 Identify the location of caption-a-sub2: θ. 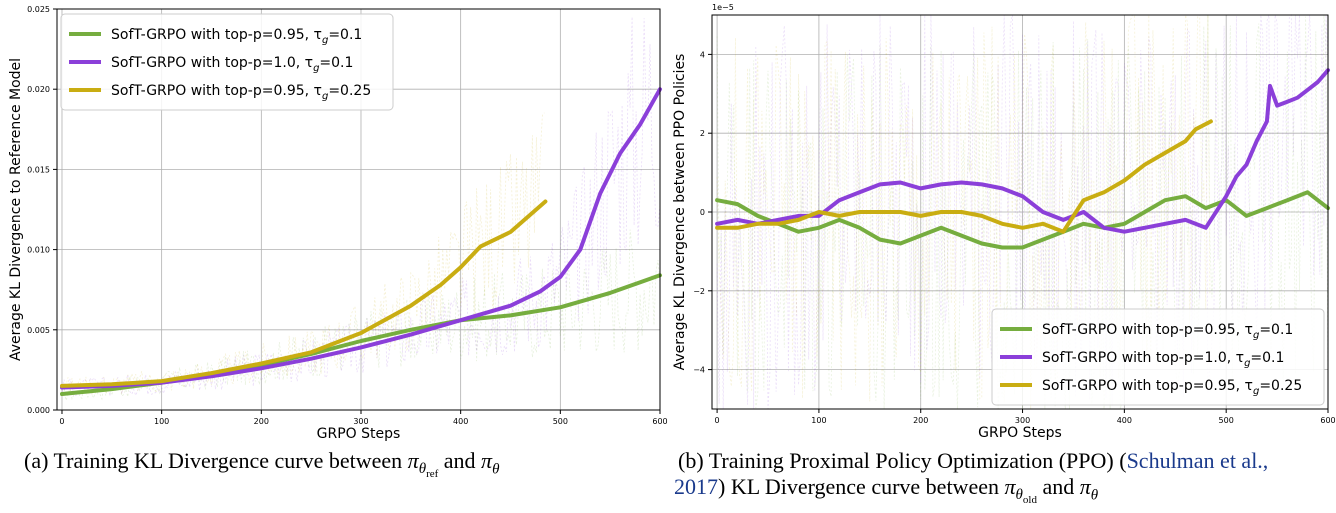
(496, 469).